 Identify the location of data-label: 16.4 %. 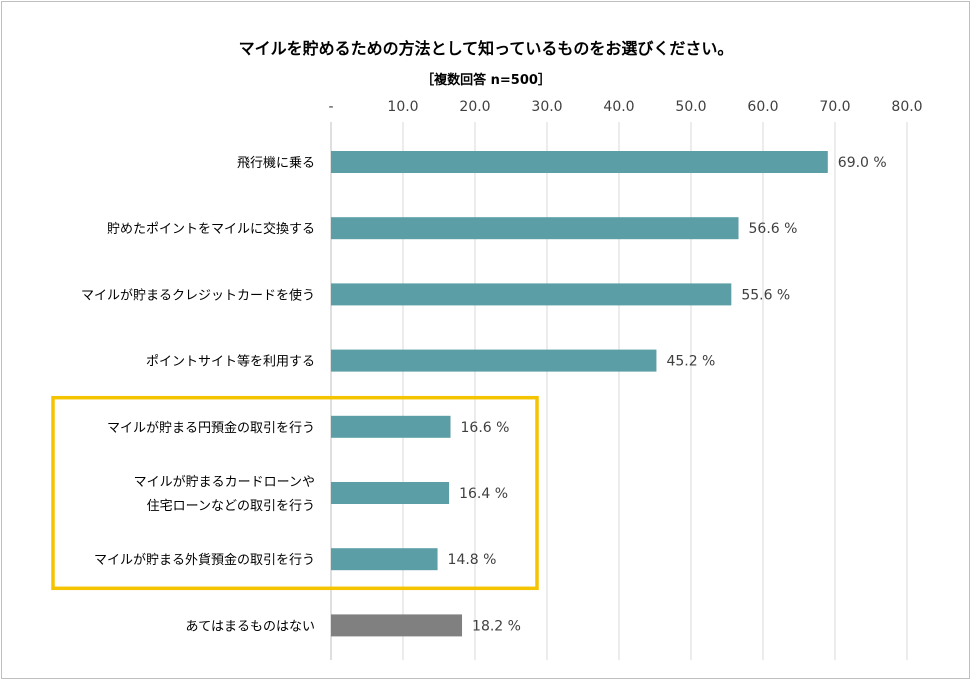
(483, 494).